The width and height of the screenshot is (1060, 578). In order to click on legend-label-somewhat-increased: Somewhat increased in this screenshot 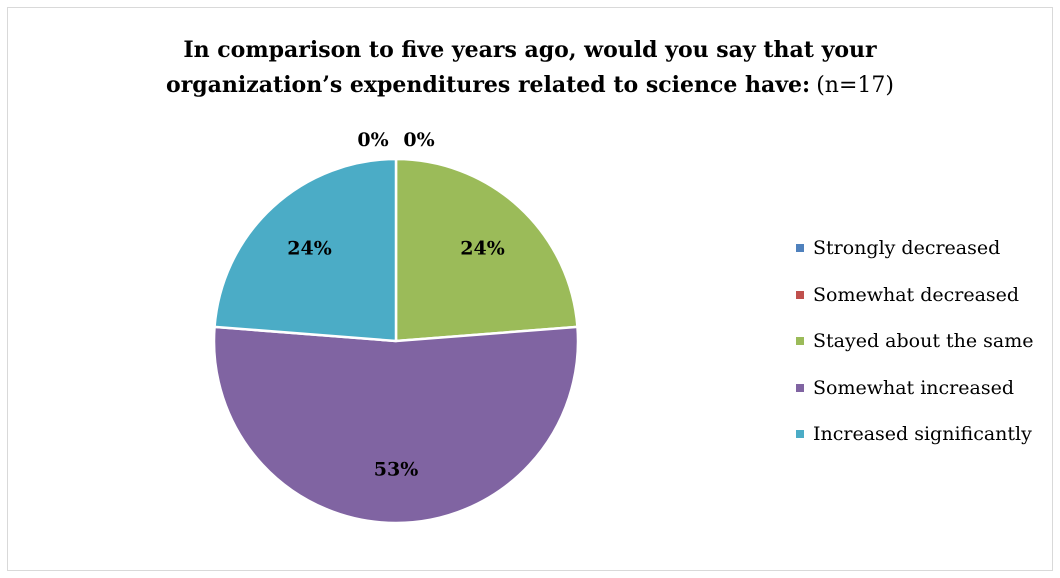, I will do `click(913, 387)`.